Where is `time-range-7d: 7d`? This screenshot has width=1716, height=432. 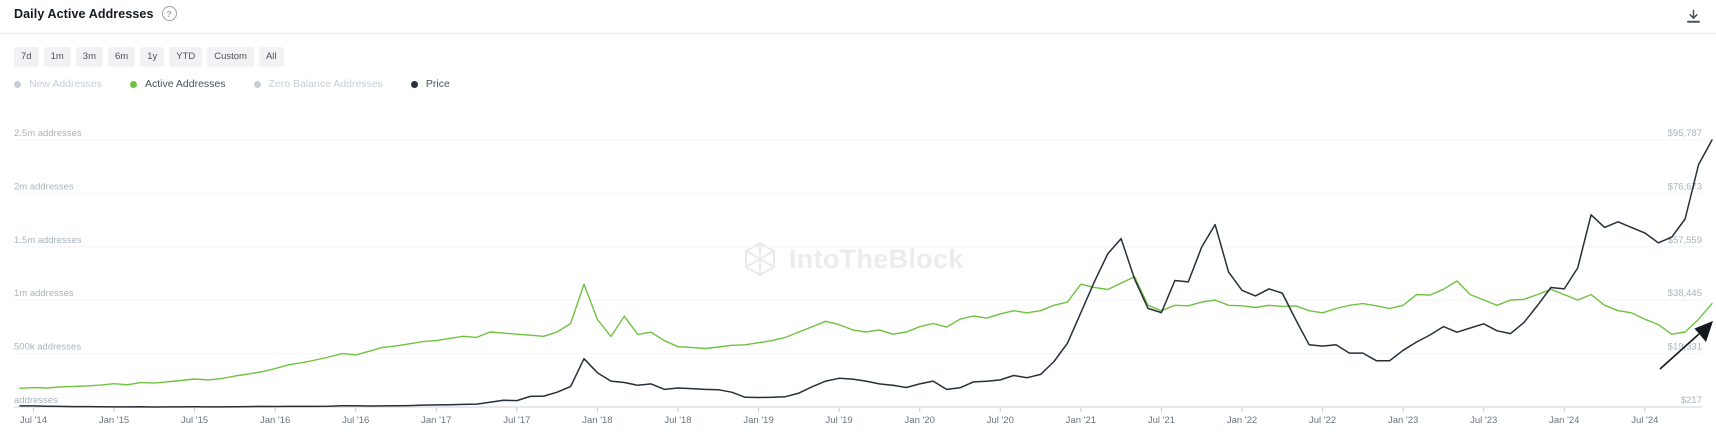
time-range-7d: 7d is located at coordinates (26, 57).